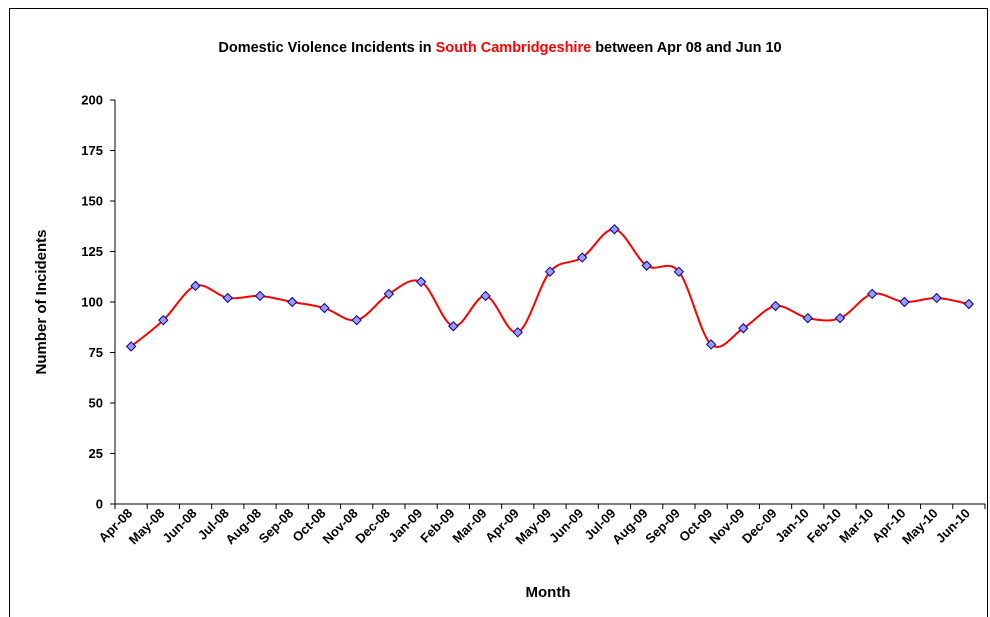 This screenshot has height=617, width=990. Describe the element at coordinates (96, 403) in the screenshot. I see `y-tick-label: 50` at that location.